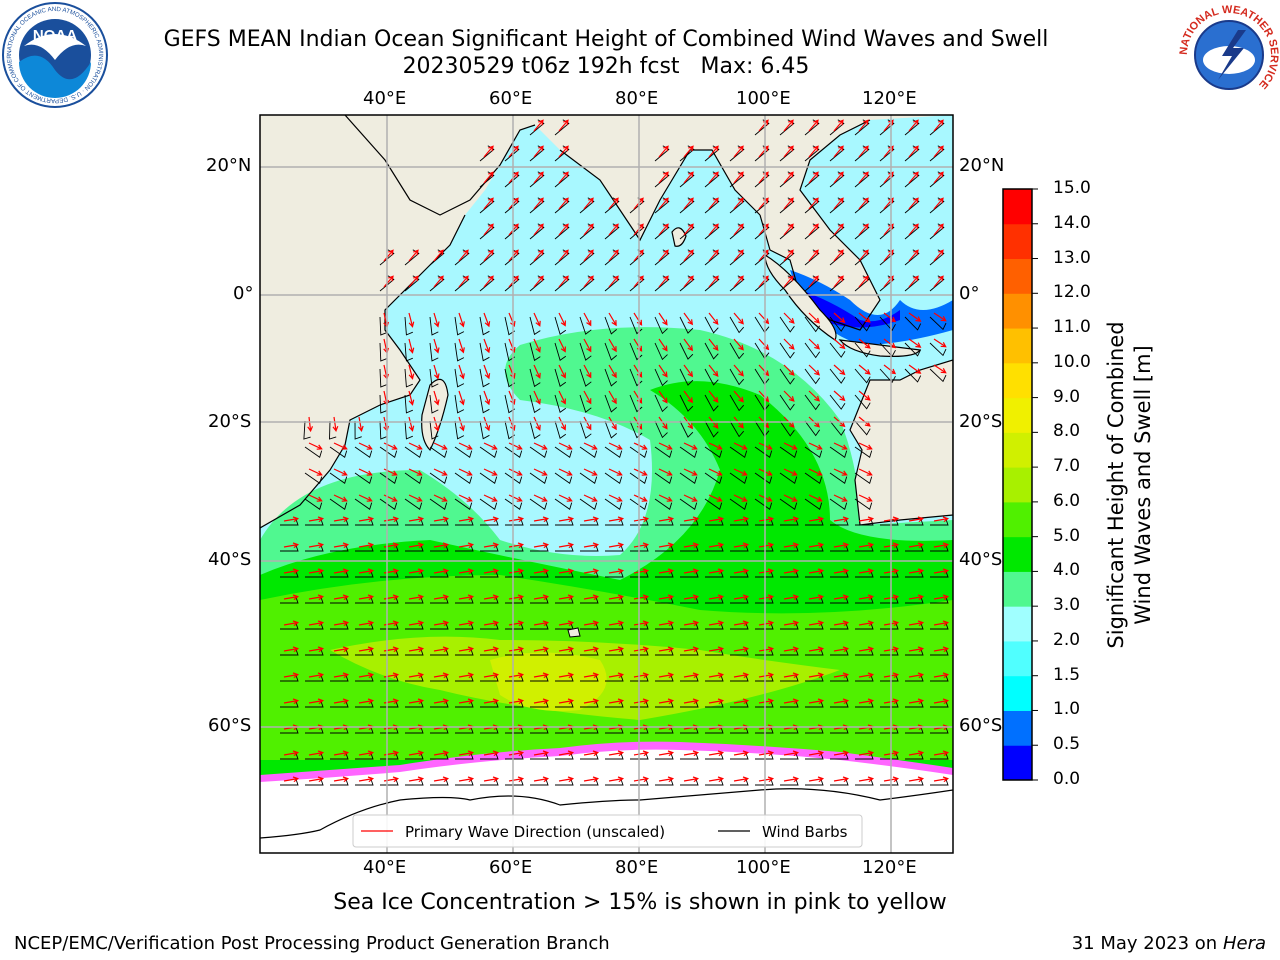 The image size is (1280, 960). I want to click on legend-wave-label: Primary Wave Direction (unscaled), so click(535, 832).